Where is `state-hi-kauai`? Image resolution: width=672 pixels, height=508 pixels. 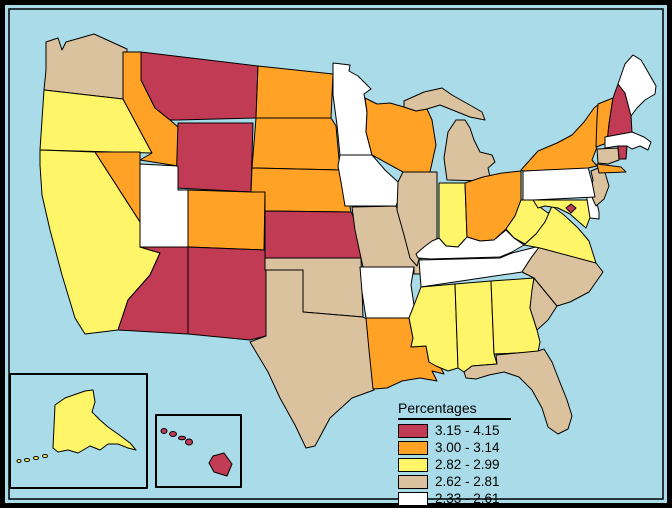
state-hi-kauai is located at coordinates (164, 431).